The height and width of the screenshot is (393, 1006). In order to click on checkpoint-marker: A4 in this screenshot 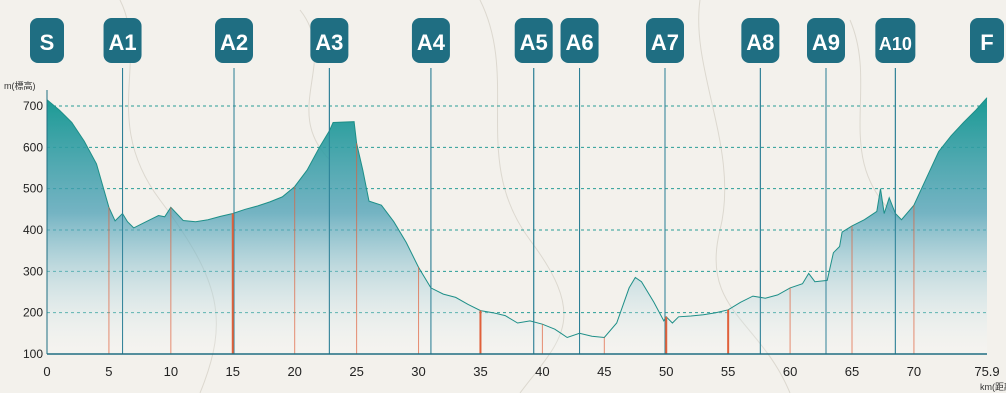, I will do `click(430, 40)`.